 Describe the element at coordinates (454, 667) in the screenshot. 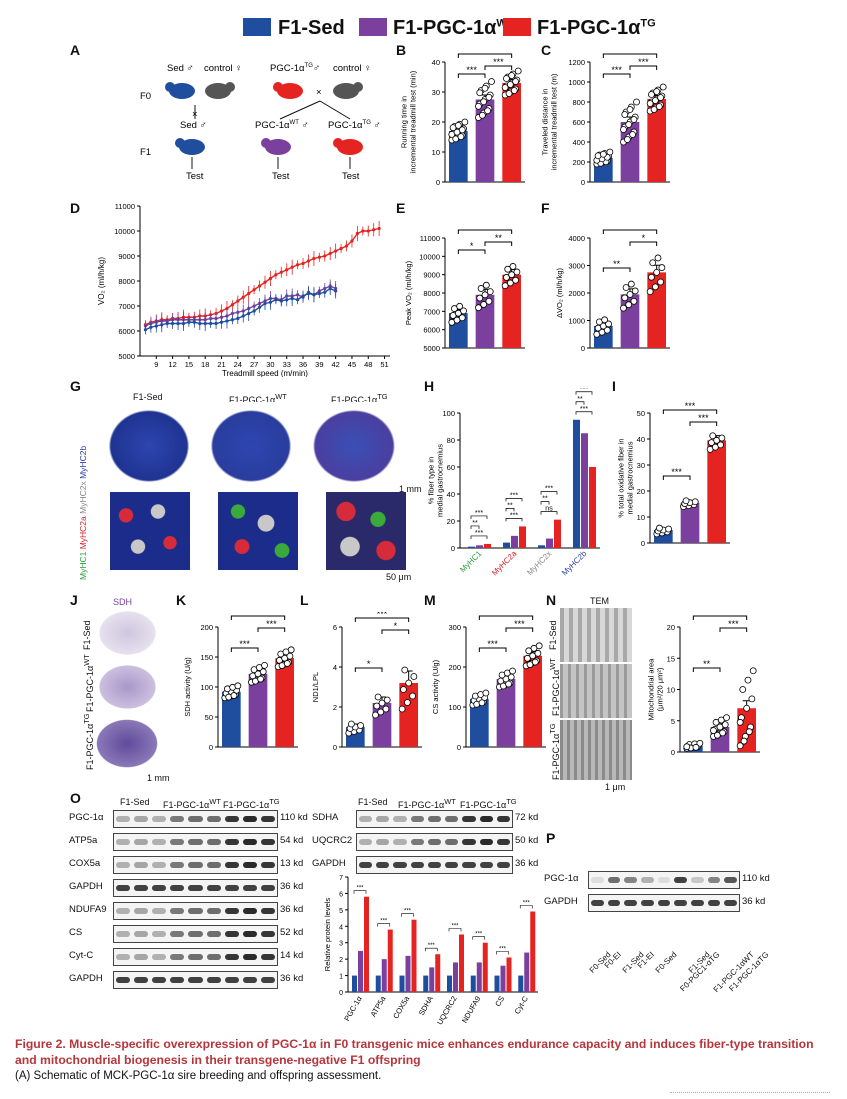

I see `y-tick-label: 200` at that location.